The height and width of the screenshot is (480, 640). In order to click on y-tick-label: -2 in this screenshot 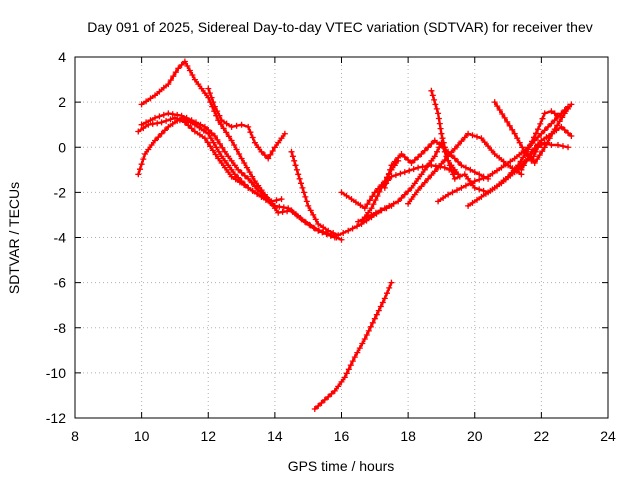, I will do `click(60, 192)`.